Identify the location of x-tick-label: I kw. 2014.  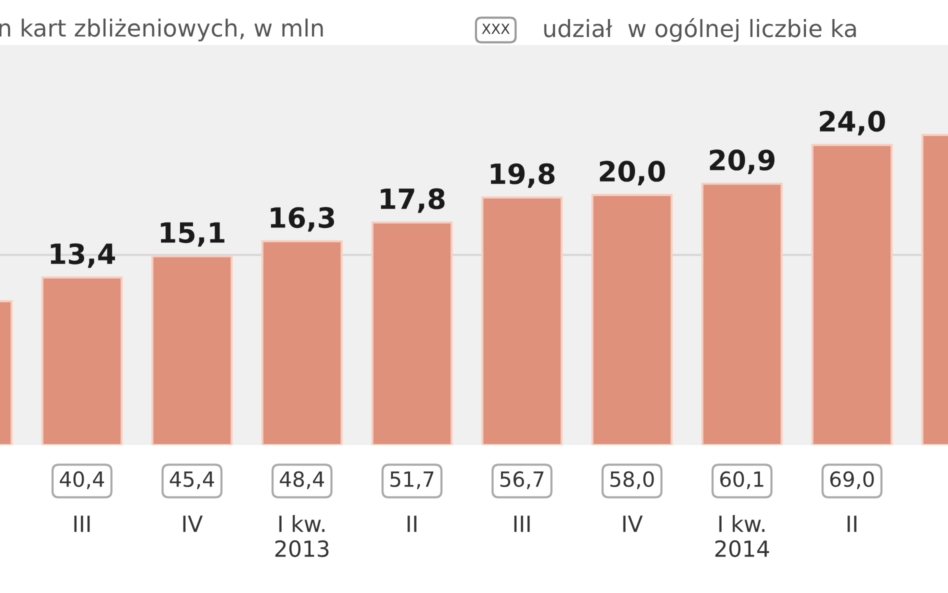
(742, 536).